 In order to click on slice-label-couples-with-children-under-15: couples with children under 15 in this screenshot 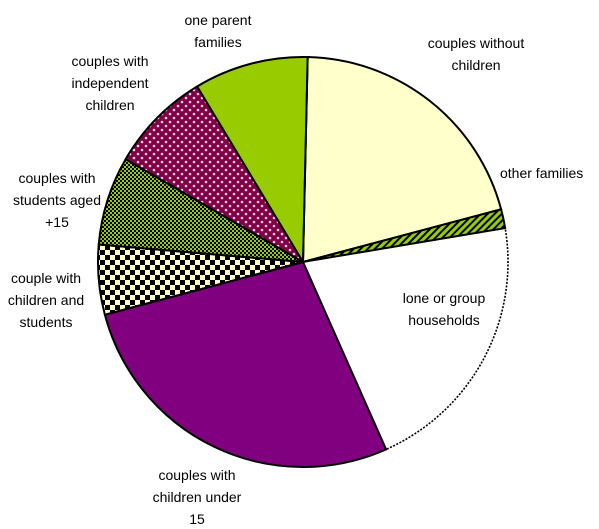, I will do `click(197, 497)`.